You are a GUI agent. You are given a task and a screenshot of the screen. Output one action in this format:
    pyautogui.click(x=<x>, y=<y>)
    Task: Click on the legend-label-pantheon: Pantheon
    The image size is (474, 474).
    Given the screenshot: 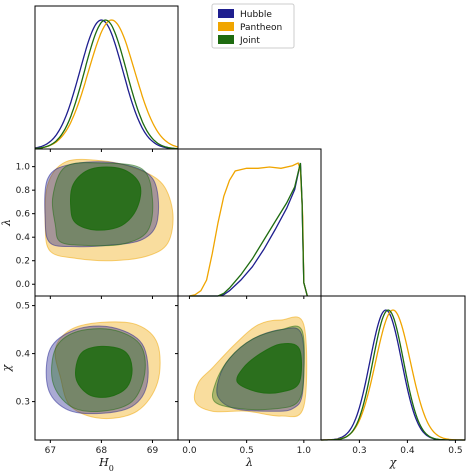 What is the action you would take?
    pyautogui.click(x=261, y=28)
    